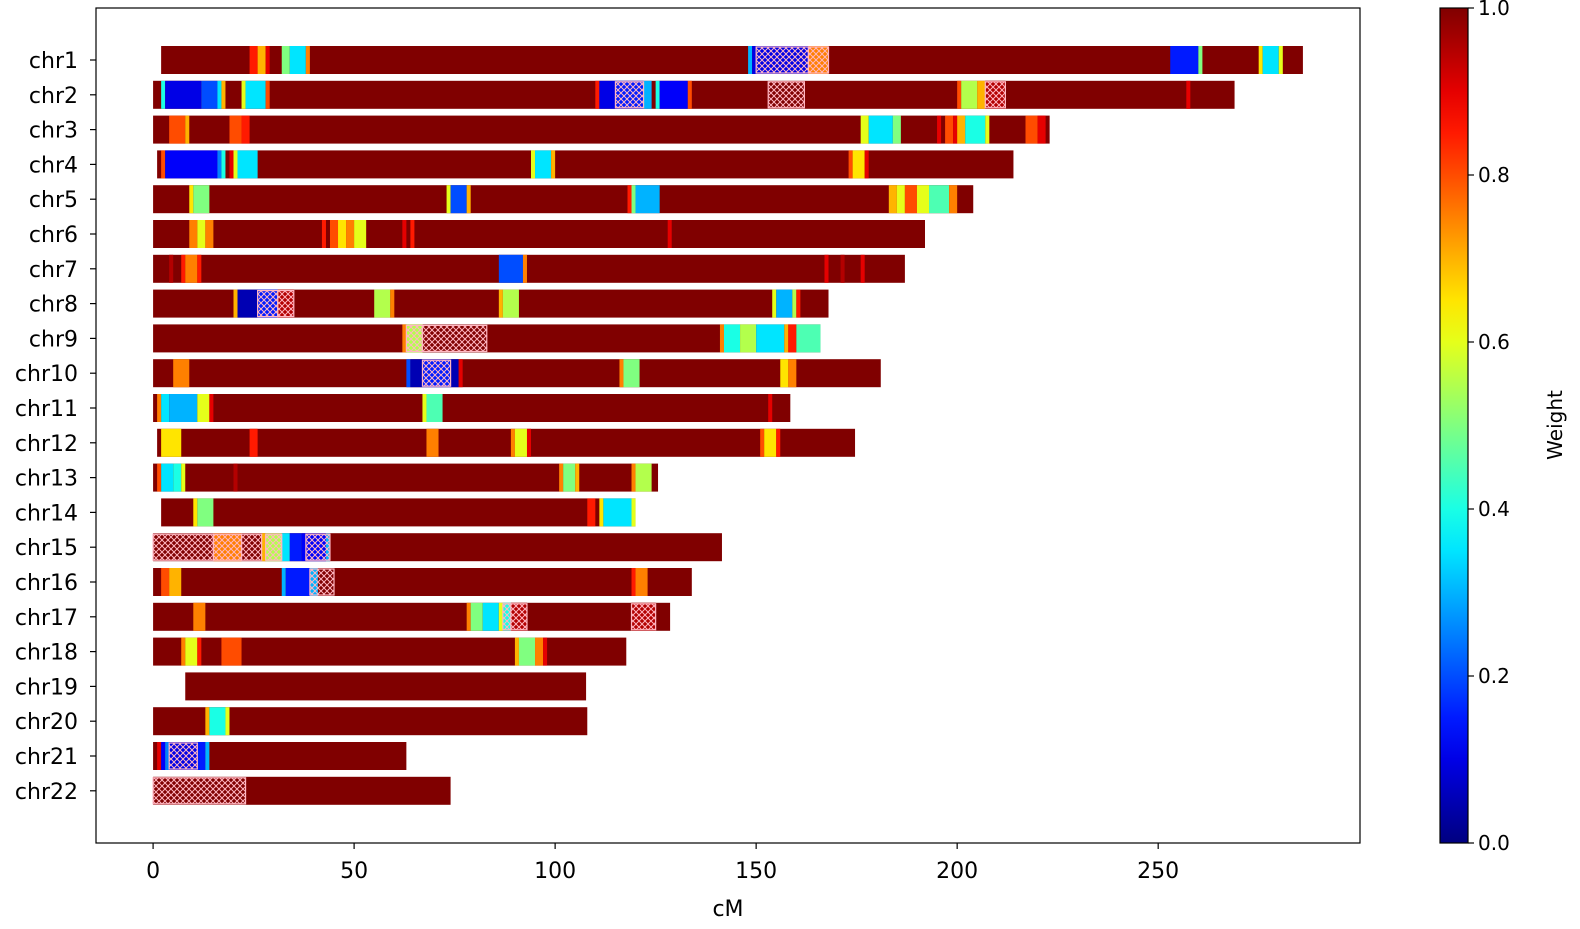 This screenshot has width=1580, height=929. What do you see at coordinates (662, 863) in the screenshot?
I see `x-axis: 0 50 100 150 200 250` at bounding box center [662, 863].